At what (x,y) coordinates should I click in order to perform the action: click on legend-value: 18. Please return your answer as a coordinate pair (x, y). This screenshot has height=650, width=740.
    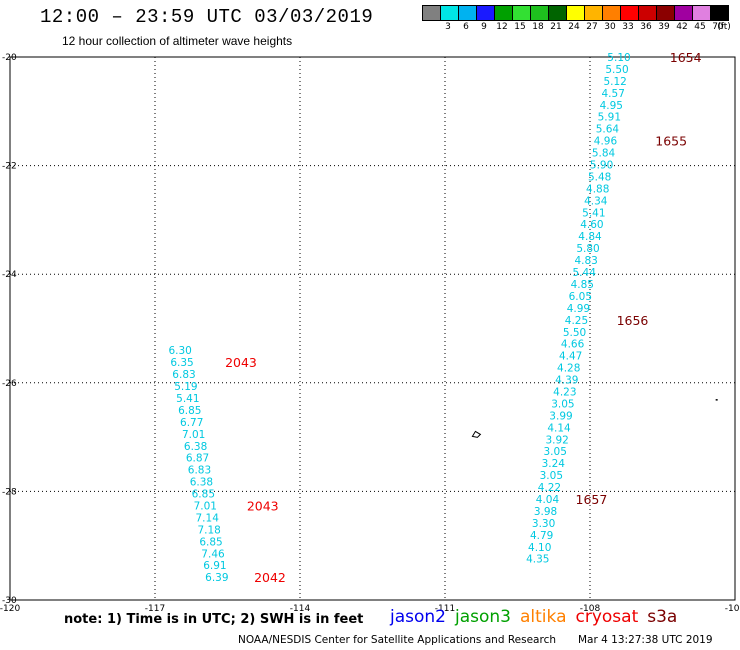
    Looking at the image, I should click on (538, 27).